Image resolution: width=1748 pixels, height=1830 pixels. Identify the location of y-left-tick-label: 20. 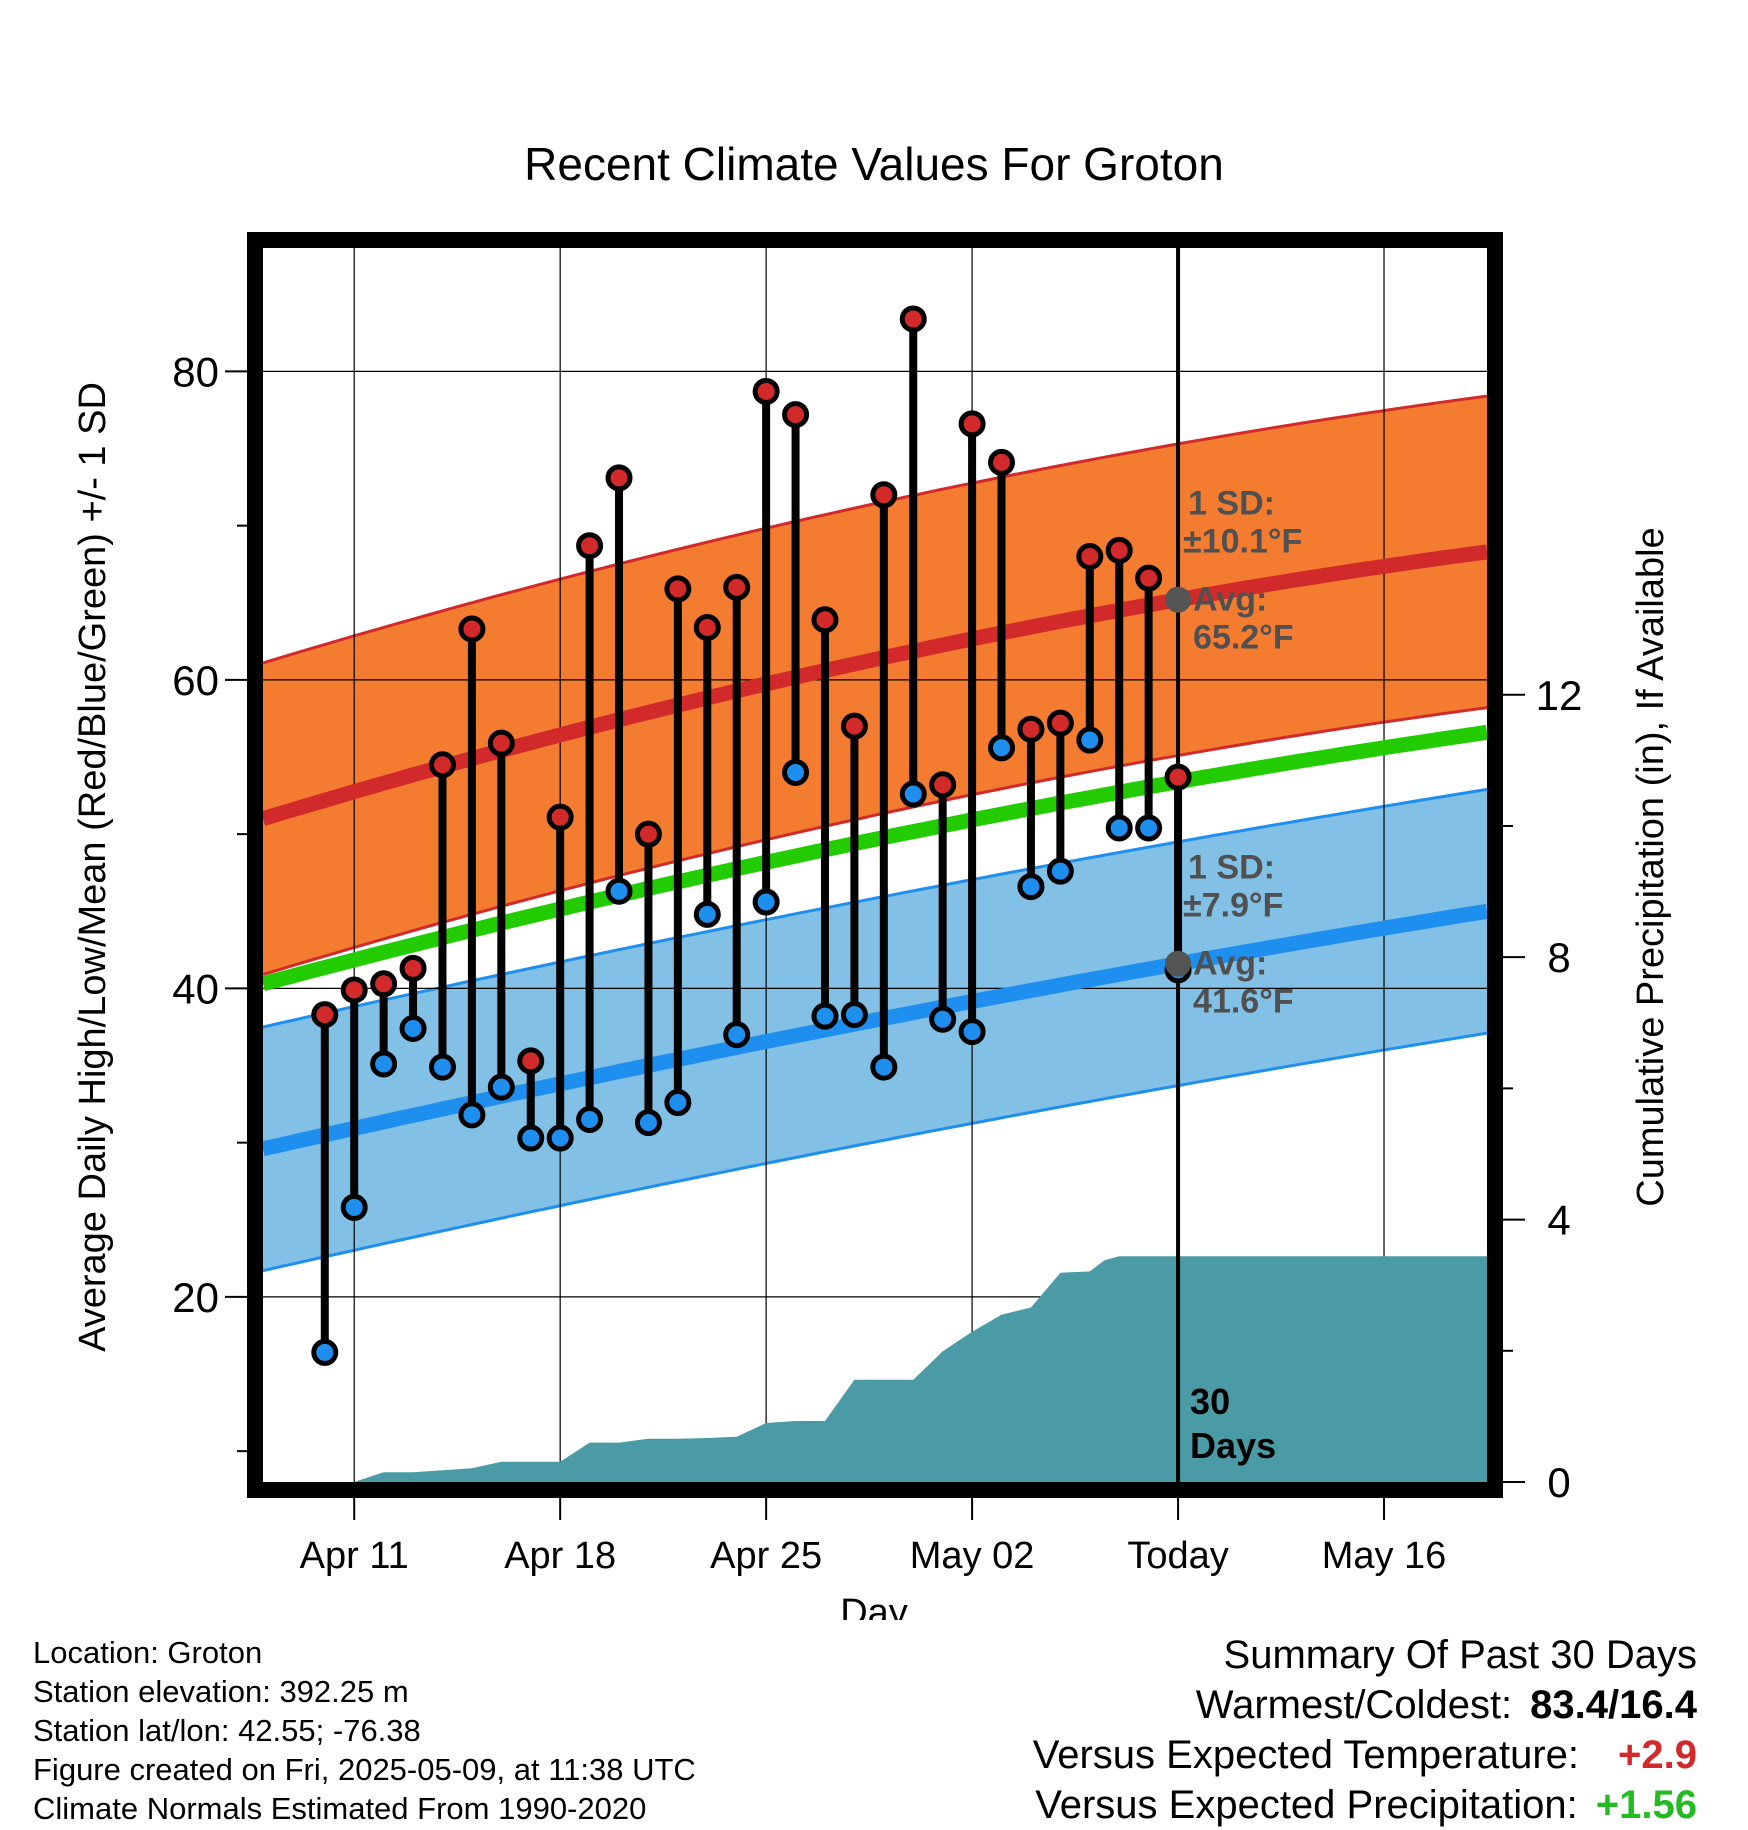
(195, 1297).